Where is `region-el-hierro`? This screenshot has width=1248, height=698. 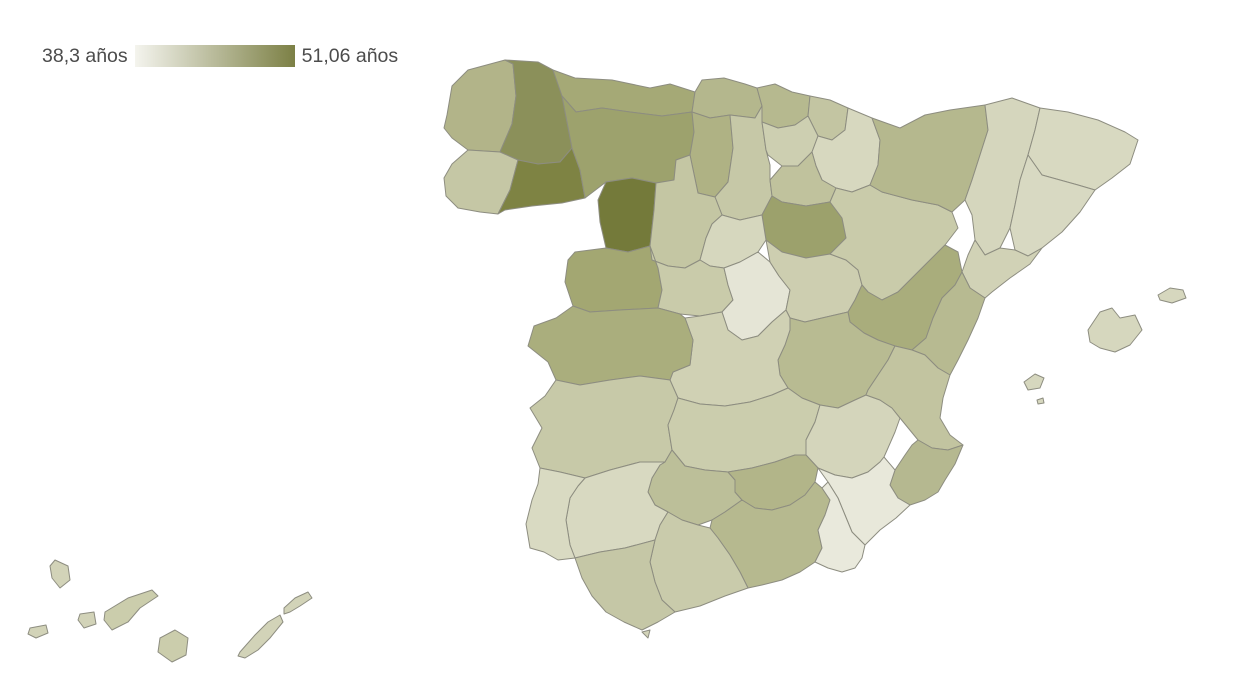 region-el-hierro is located at coordinates (38, 631).